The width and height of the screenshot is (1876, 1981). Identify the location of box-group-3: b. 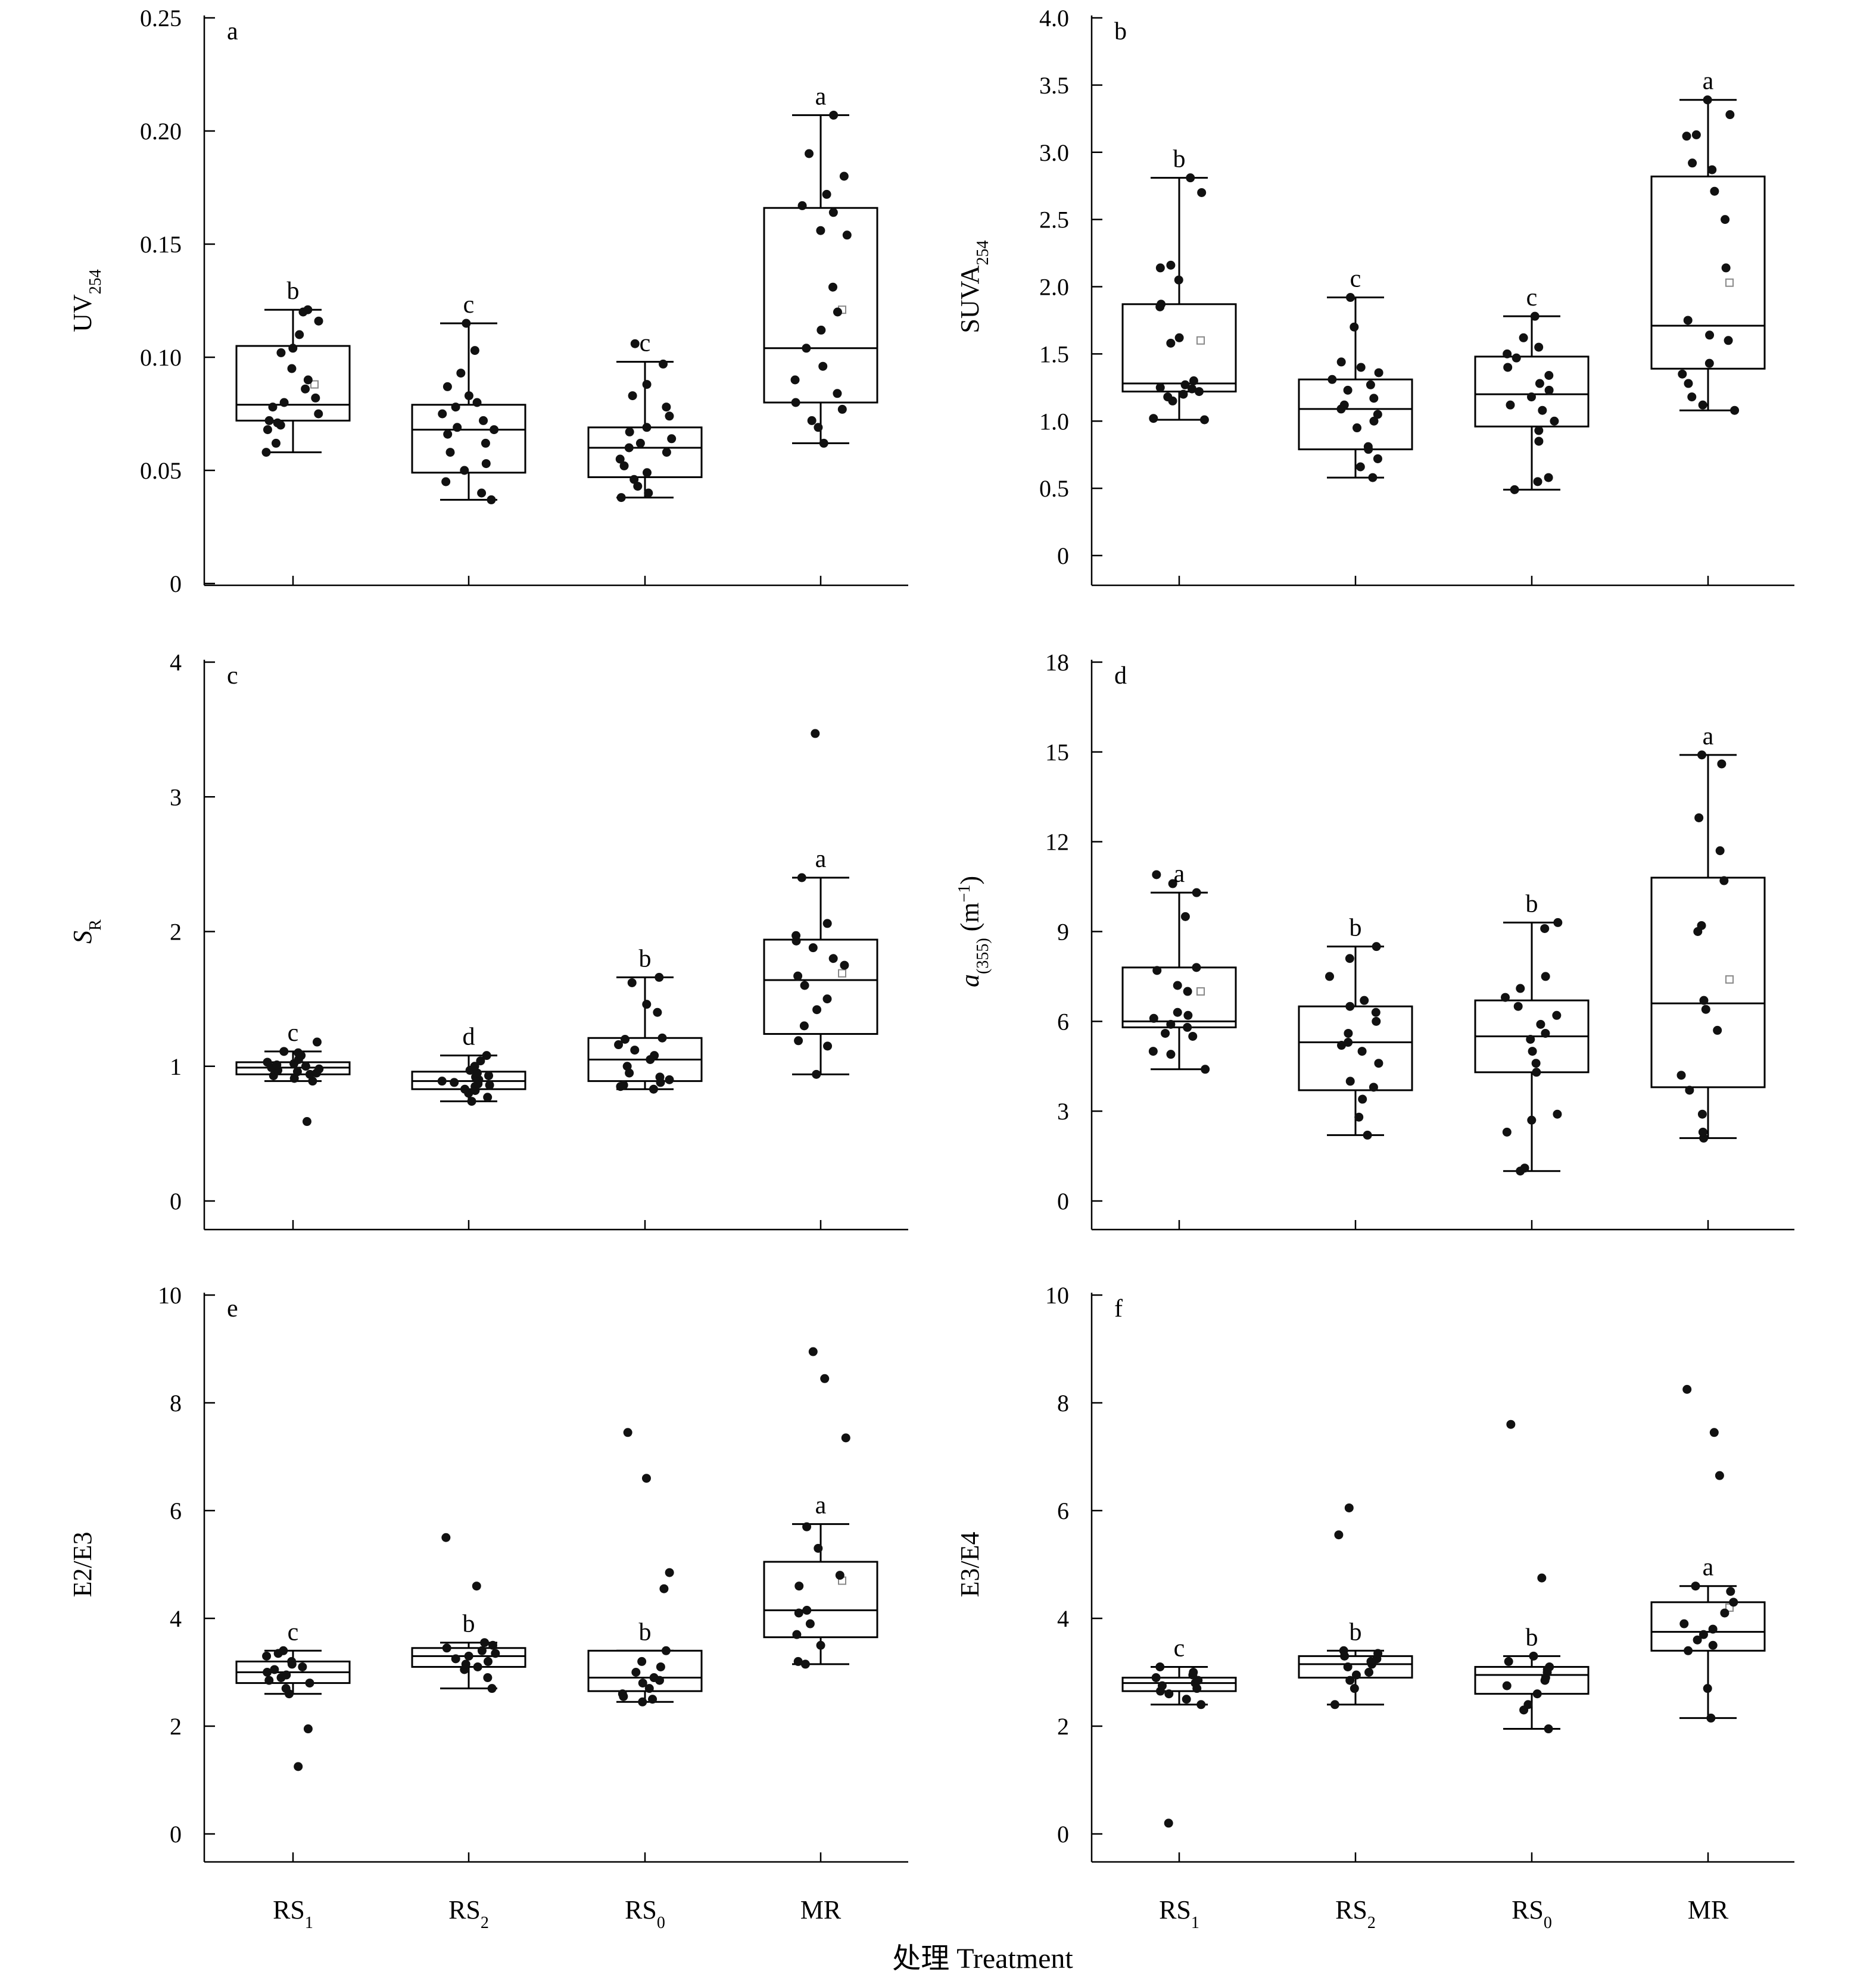
(1532, 1577).